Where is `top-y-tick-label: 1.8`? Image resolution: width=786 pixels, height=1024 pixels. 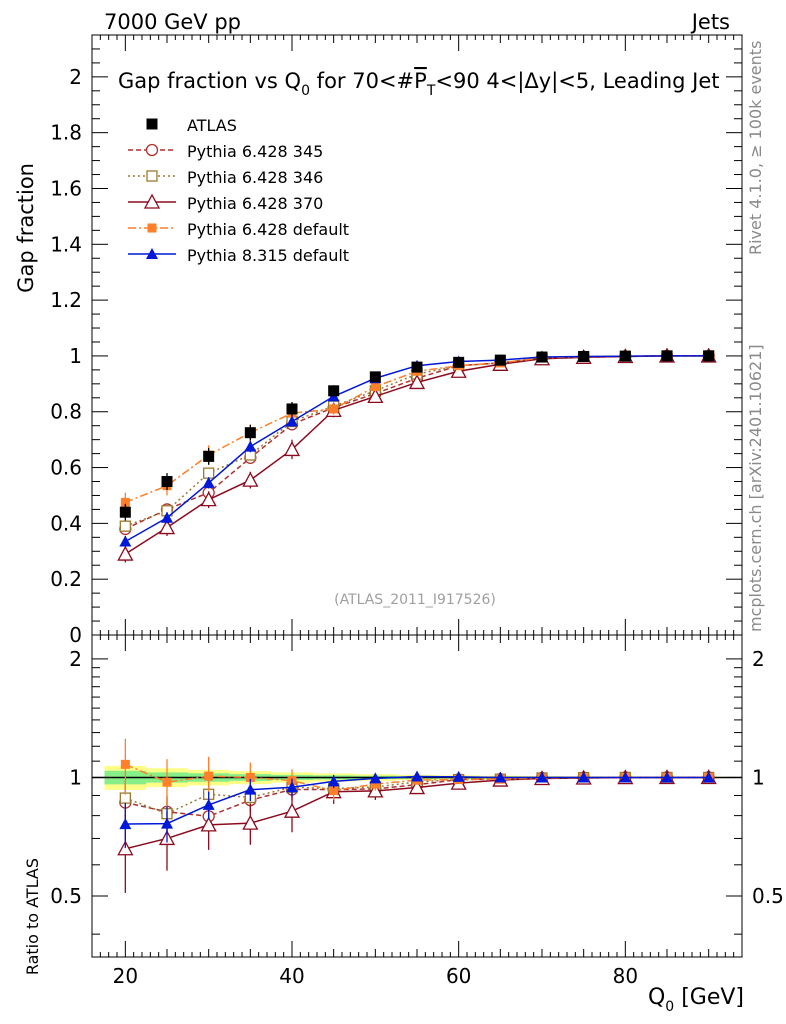
top-y-tick-label: 1.8 is located at coordinates (66, 133).